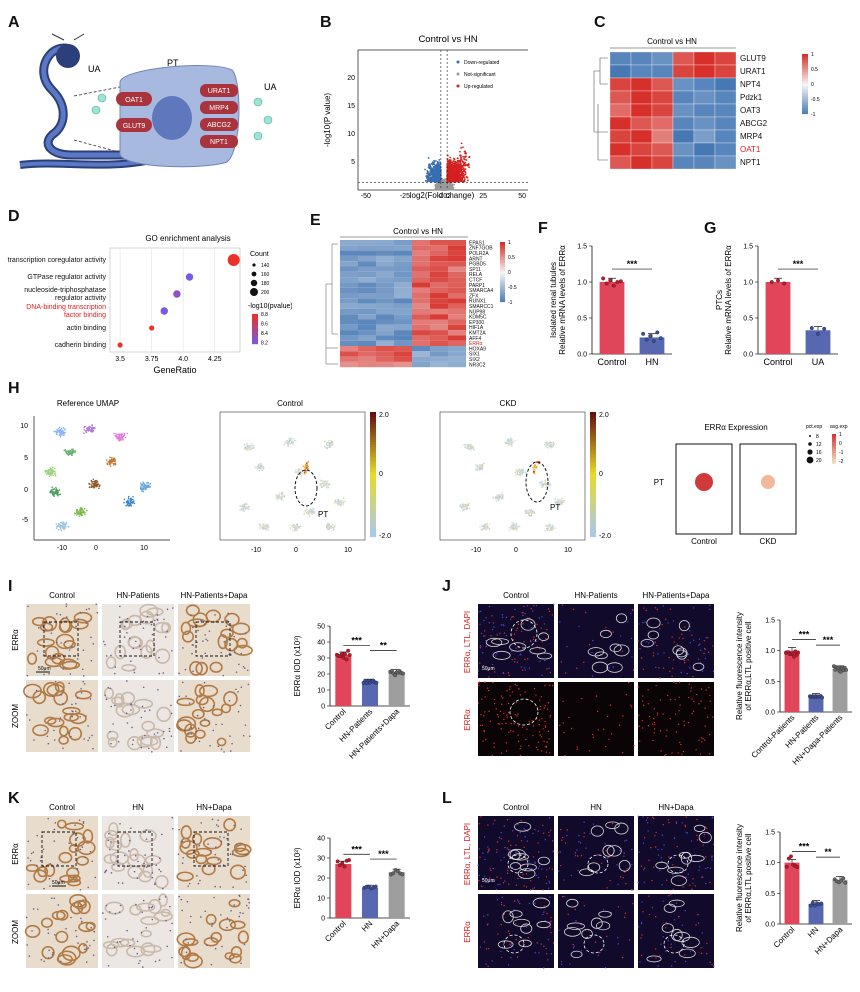  I want to click on color-scale: 10.50-0.5-1, so click(508, 273).